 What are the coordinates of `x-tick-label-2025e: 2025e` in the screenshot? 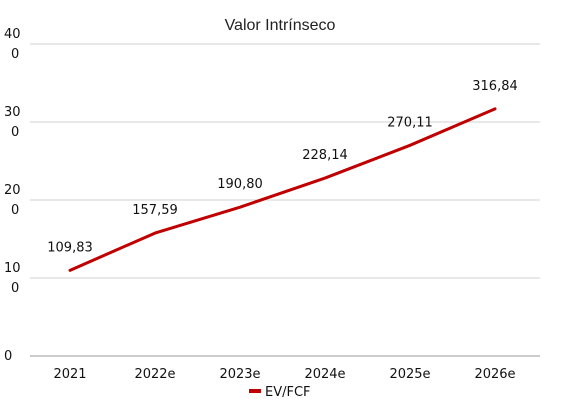 It's located at (409, 374).